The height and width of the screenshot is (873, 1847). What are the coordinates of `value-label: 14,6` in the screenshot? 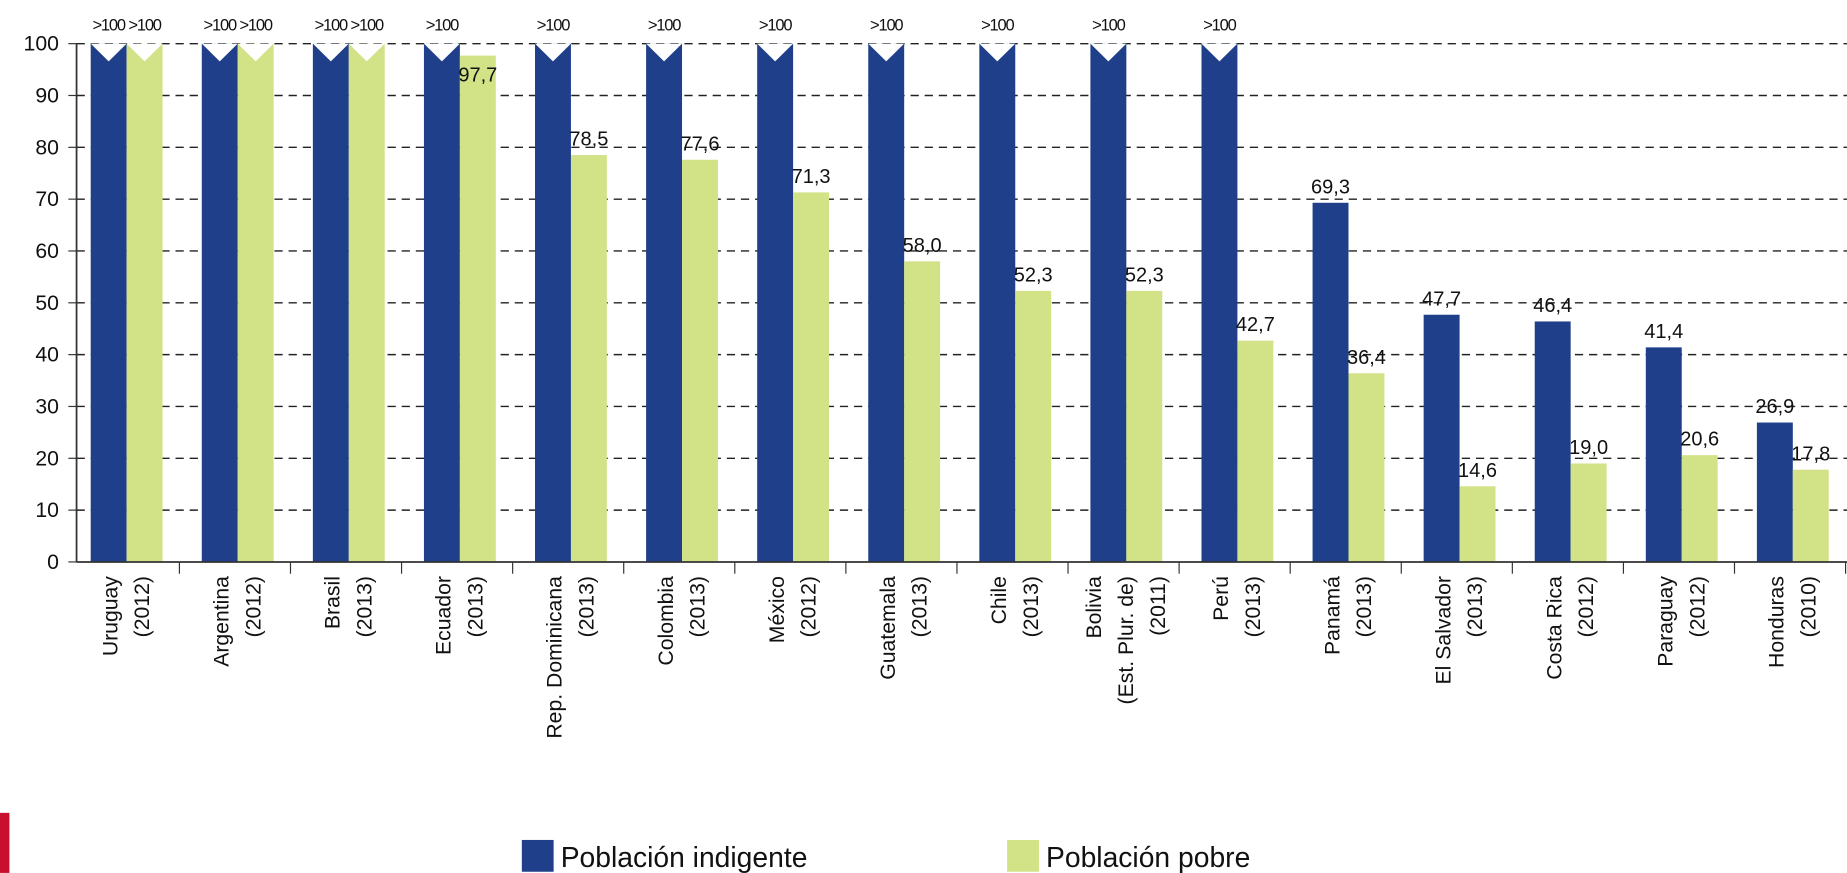 It's located at (1477, 471).